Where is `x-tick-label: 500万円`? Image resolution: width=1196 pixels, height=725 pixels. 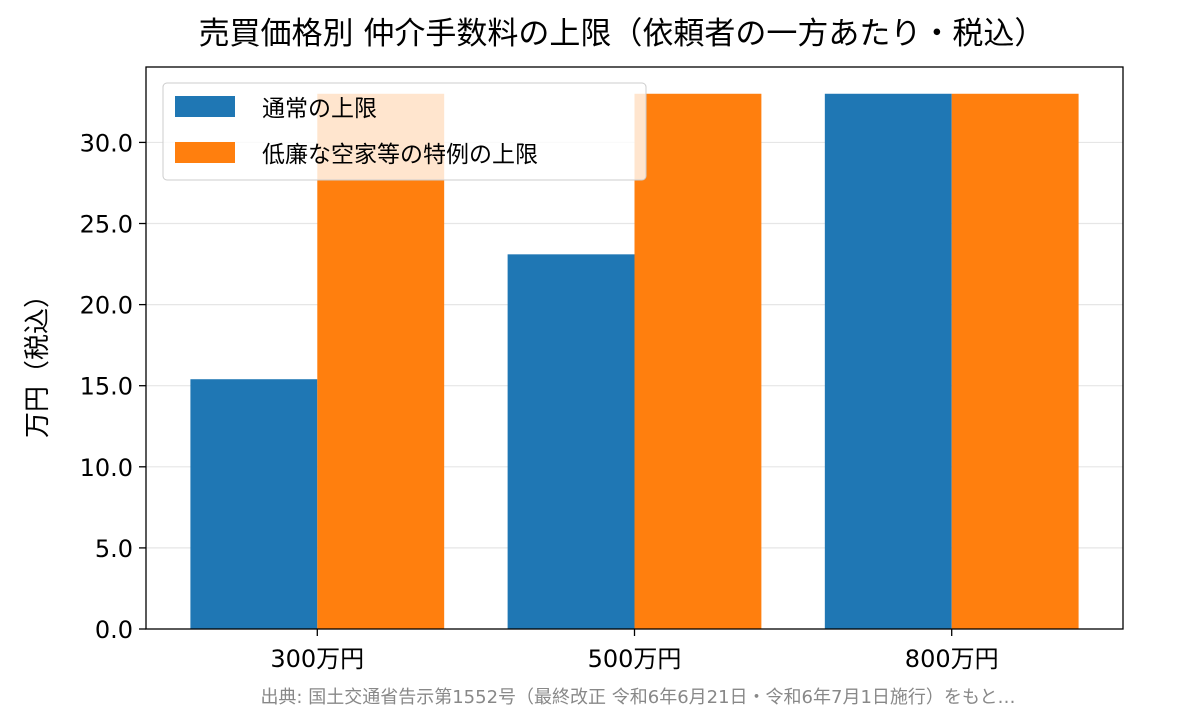 x-tick-label: 500万円 is located at coordinates (635, 659).